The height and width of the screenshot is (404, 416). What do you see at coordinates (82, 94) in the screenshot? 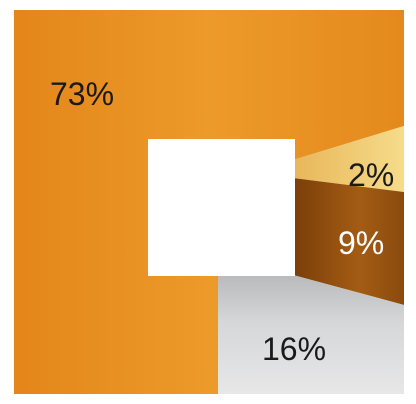
I see `slice-label-73: 73%` at bounding box center [82, 94].